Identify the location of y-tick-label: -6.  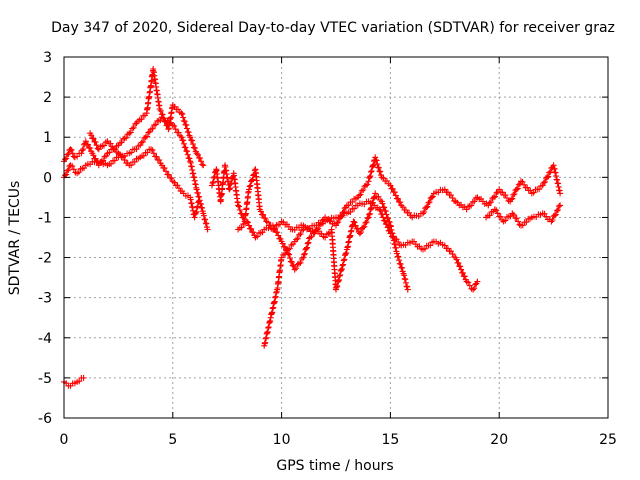
(45, 419).